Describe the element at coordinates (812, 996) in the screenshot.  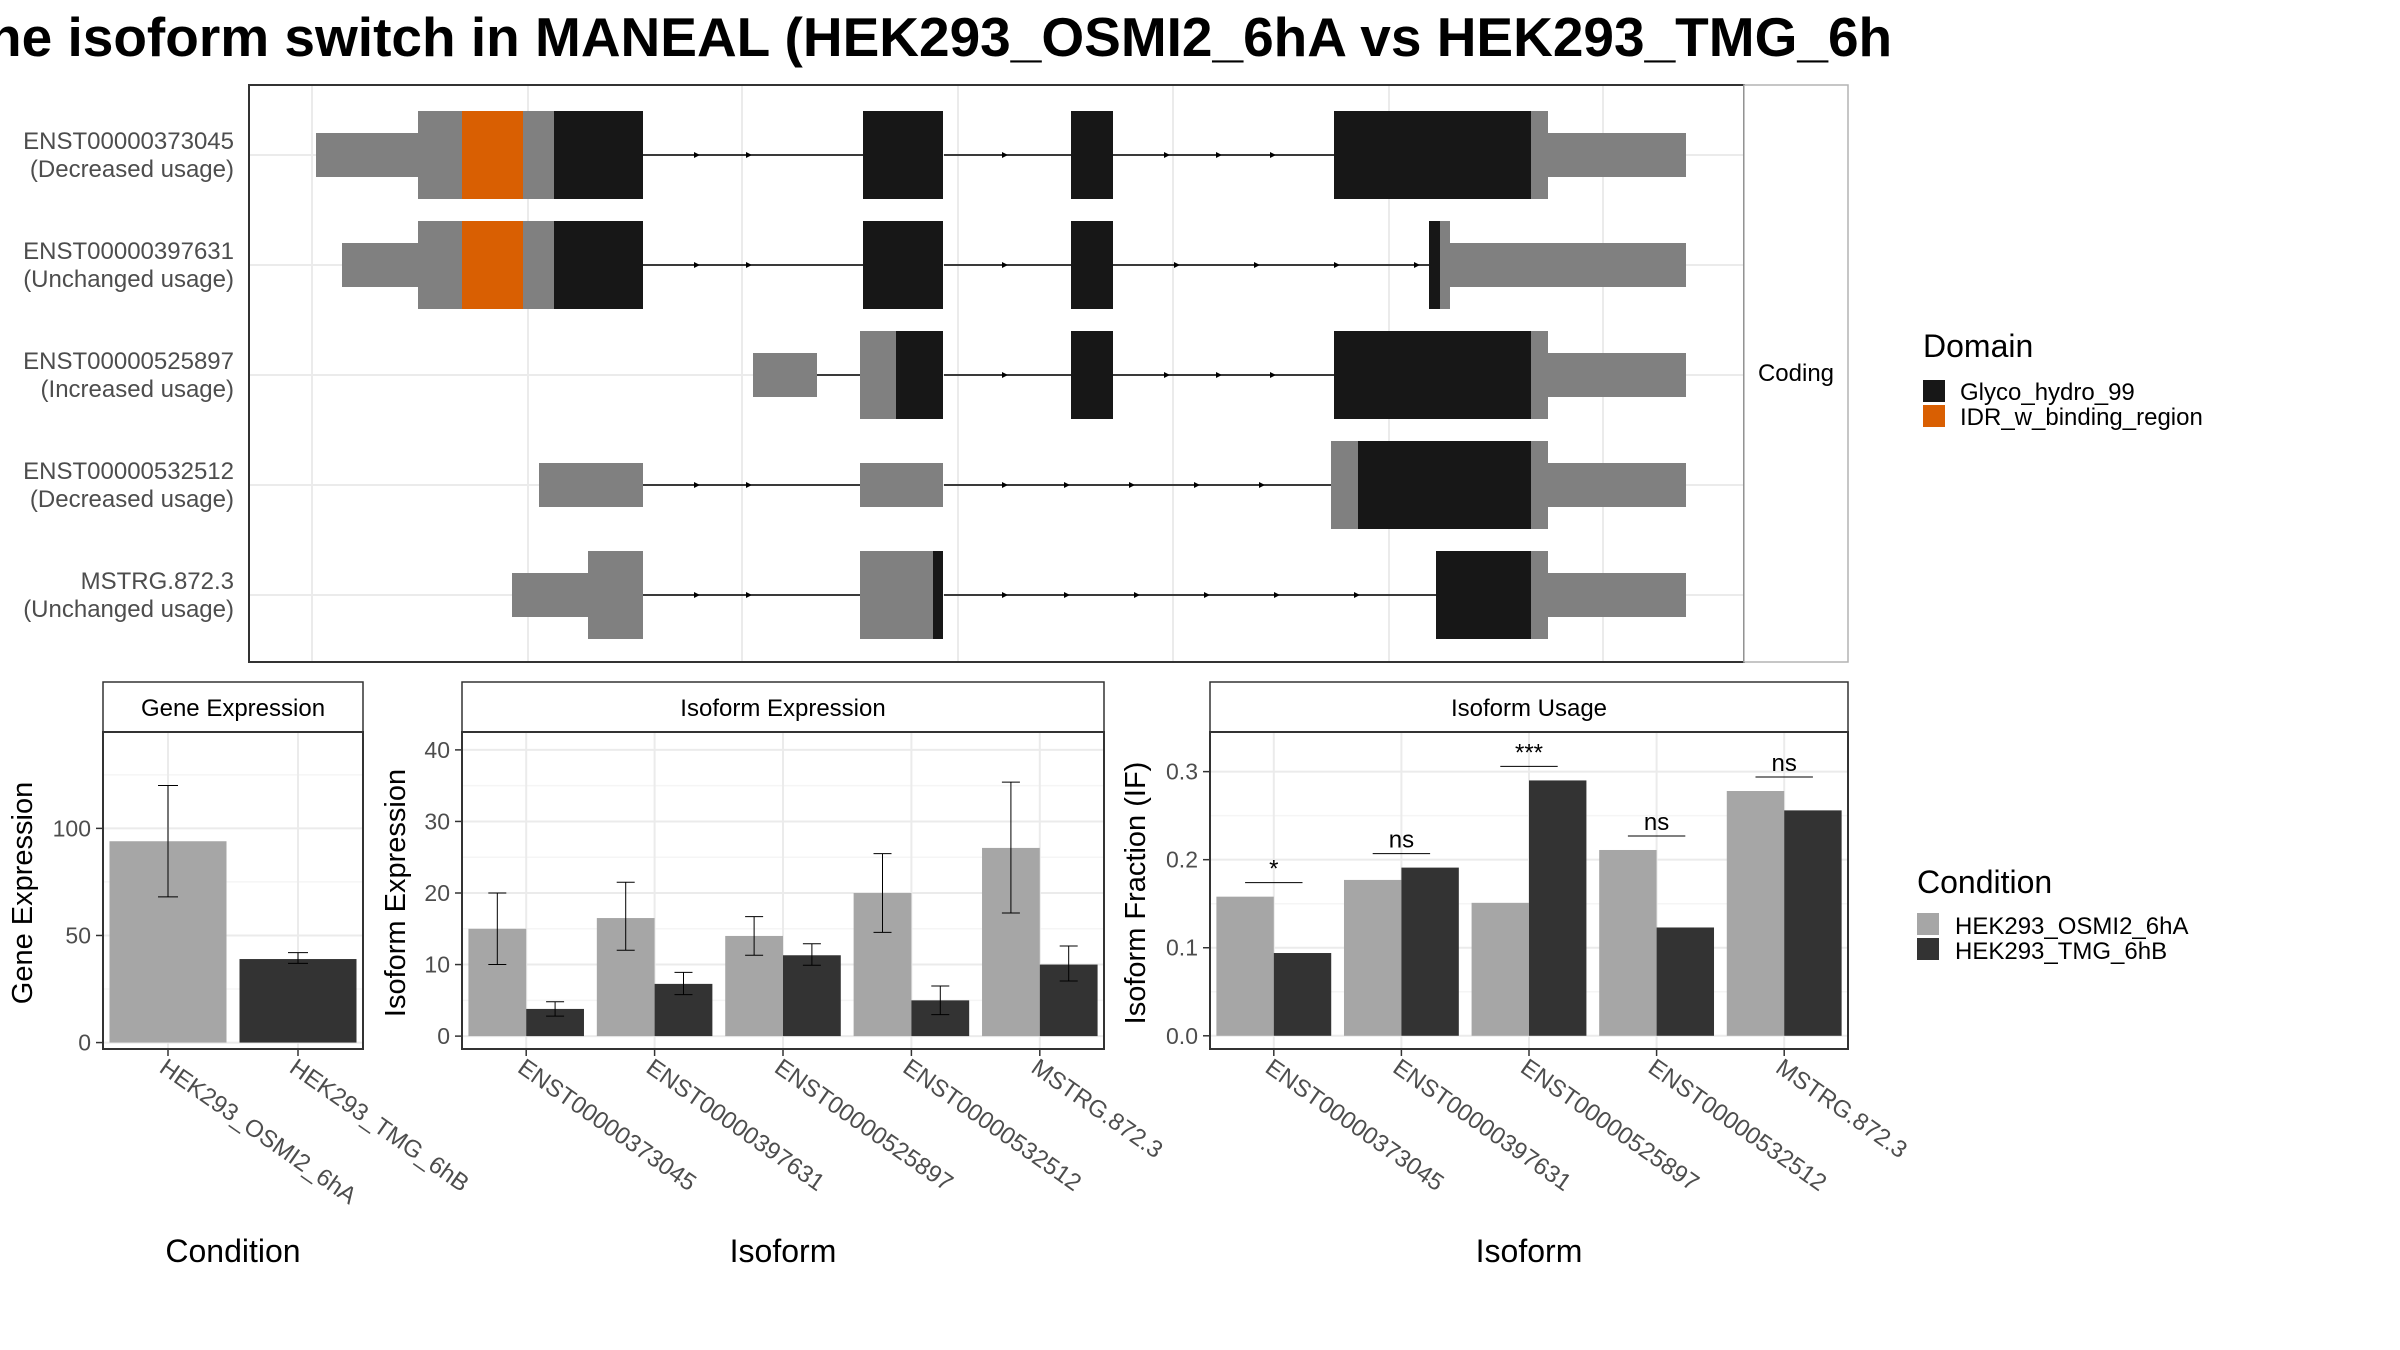
I see `bar-HEK293_TMG_6hB-ENST00000525897` at that location.